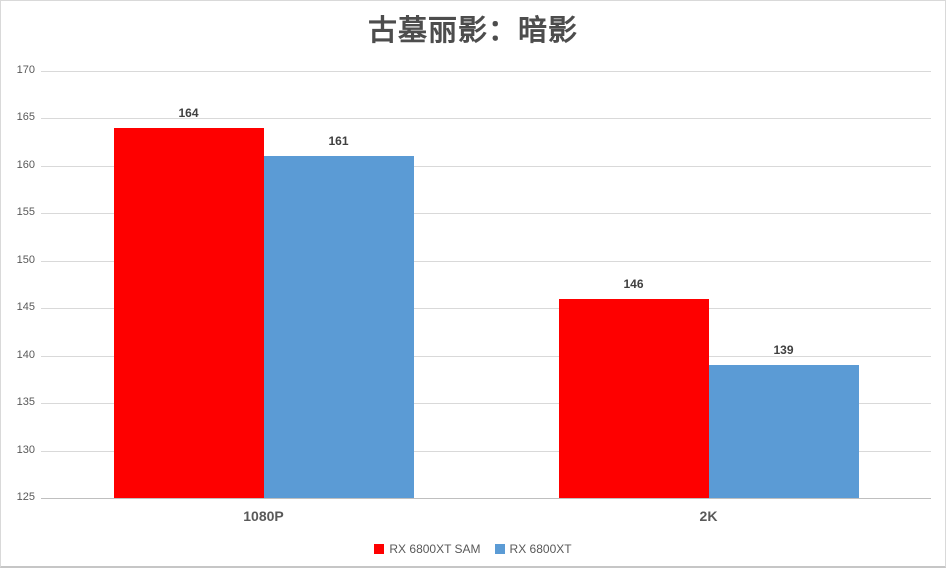 This screenshot has height=568, width=946. Describe the element at coordinates (633, 398) in the screenshot. I see `bar-rx-6800xt-sam-2k` at that location.